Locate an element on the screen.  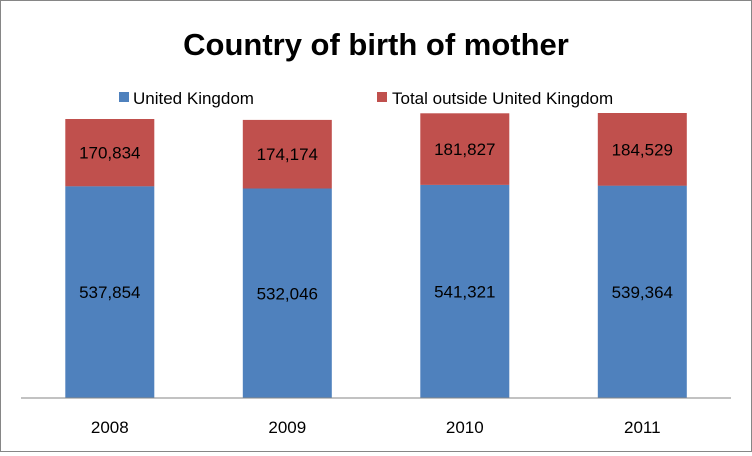
bar-outside-uk-2008 is located at coordinates (110, 153).